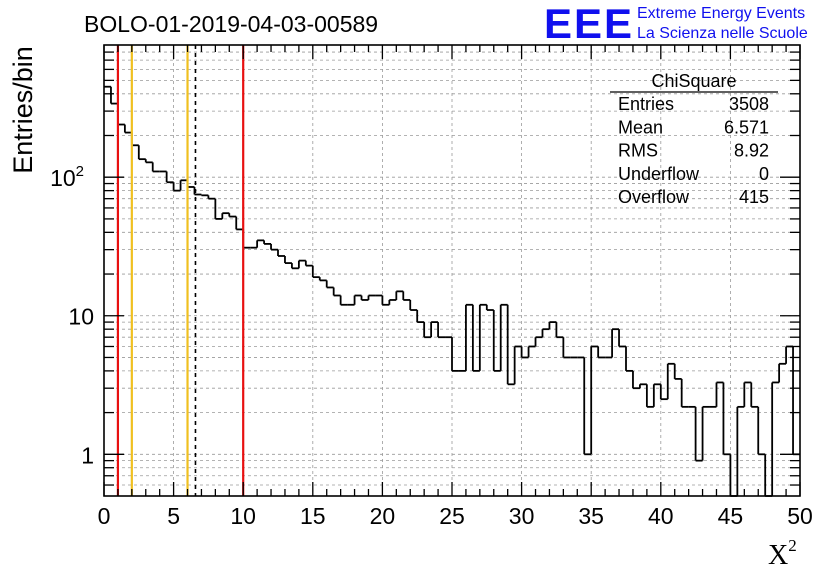 This screenshot has width=836, height=572. Describe the element at coordinates (693, 81) in the screenshot. I see `stats-title: ChiSquare` at that location.